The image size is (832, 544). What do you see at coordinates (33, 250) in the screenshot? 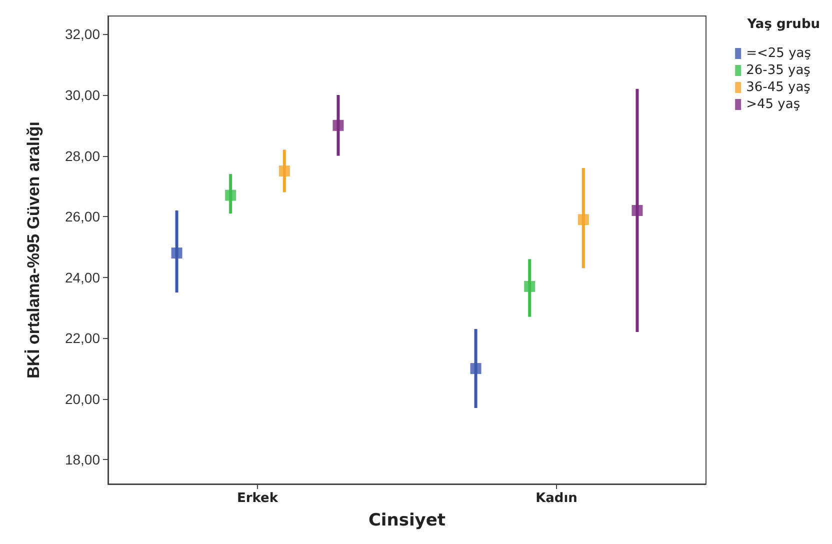
I see `y-axis-title: BKİ ortalama-%95 Güven aralığı` at bounding box center [33, 250].